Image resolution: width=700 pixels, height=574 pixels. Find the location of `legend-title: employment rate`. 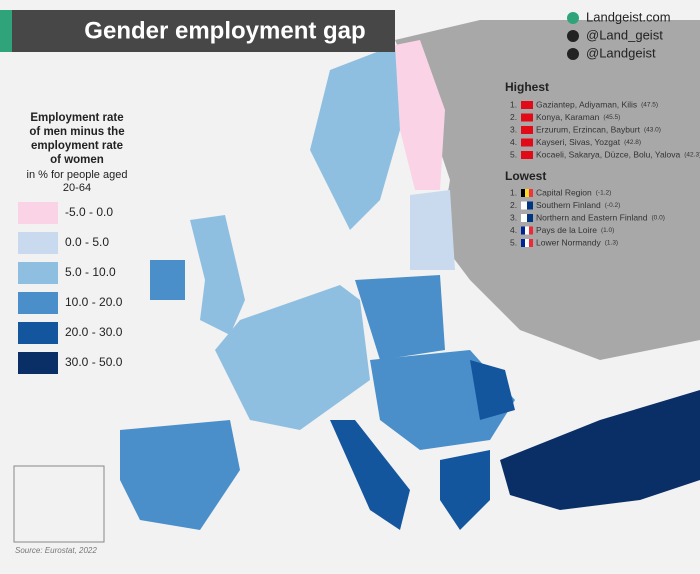

legend-title: employment rate is located at coordinates (77, 146).